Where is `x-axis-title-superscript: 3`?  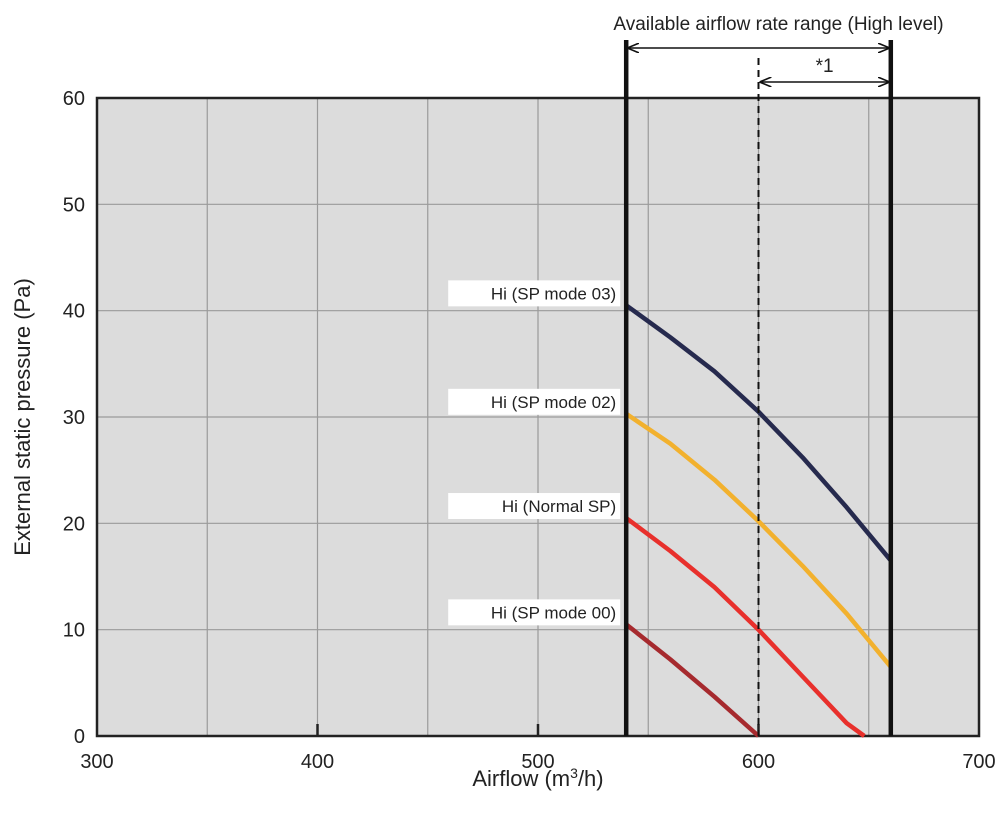
x-axis-title-superscript: 3 is located at coordinates (574, 773).